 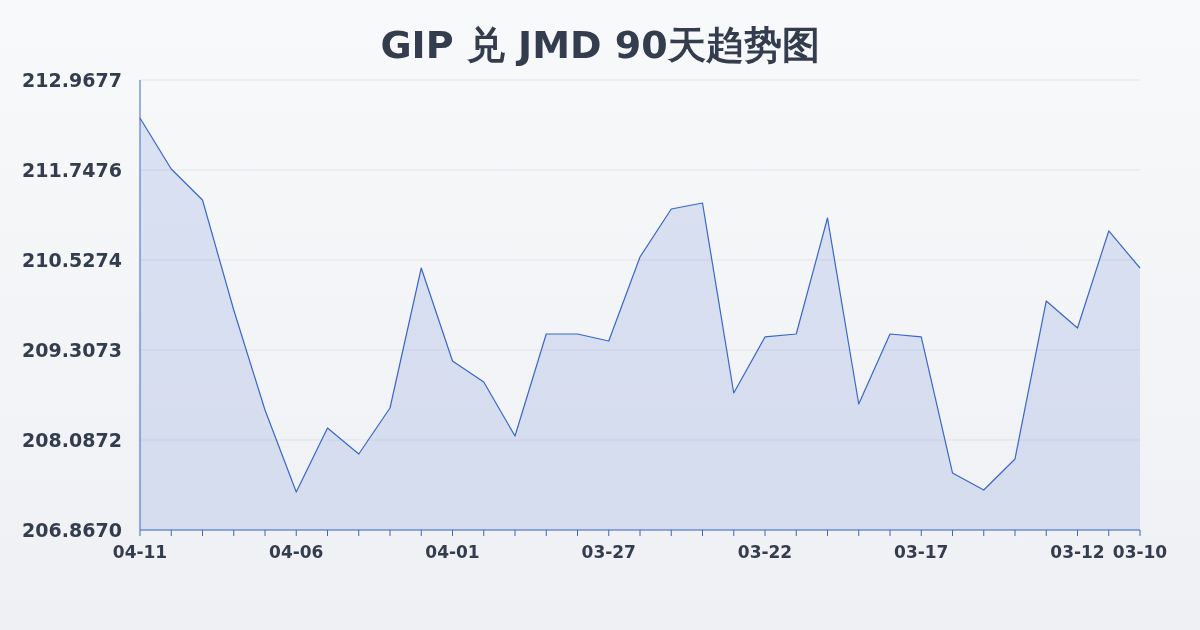 What do you see at coordinates (765, 552) in the screenshot?
I see `x-tick-label: 03-22` at bounding box center [765, 552].